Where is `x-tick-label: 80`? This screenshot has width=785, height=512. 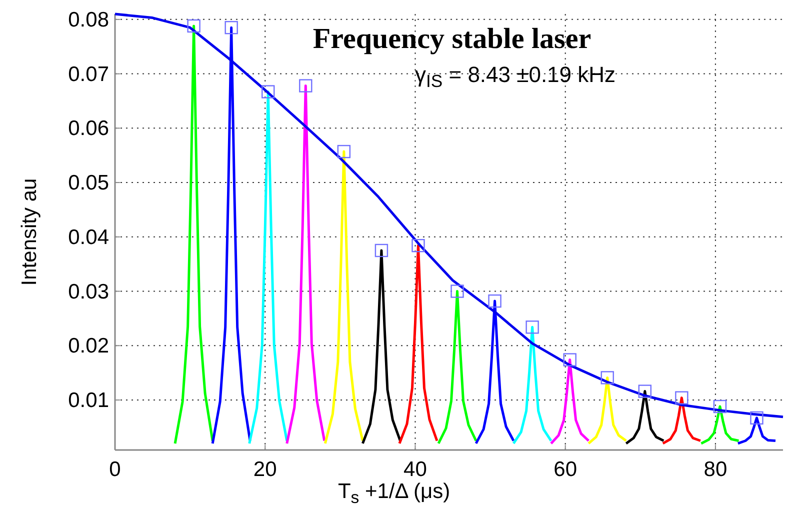
x-tick-label: 80 is located at coordinates (716, 469).